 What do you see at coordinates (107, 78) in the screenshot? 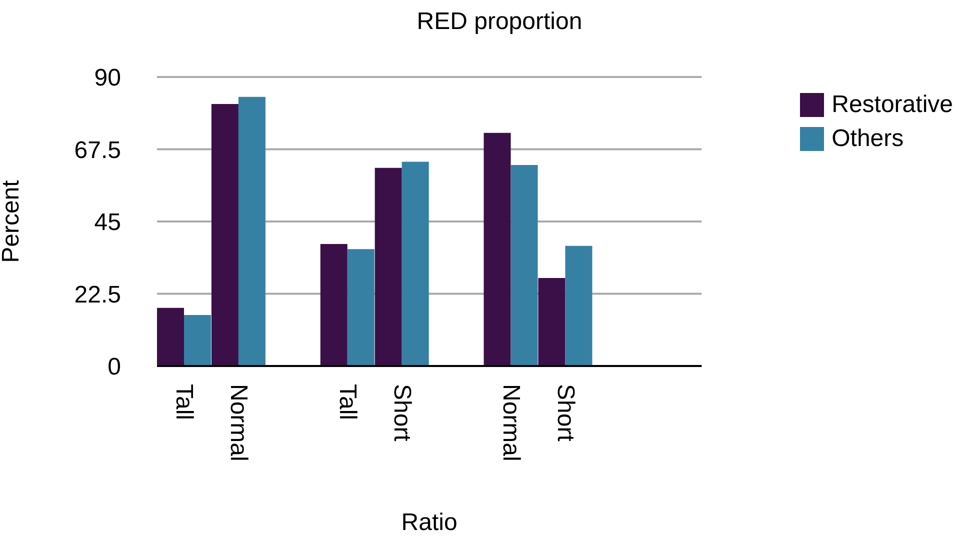
I see `y-tick-label: 90` at bounding box center [107, 78].